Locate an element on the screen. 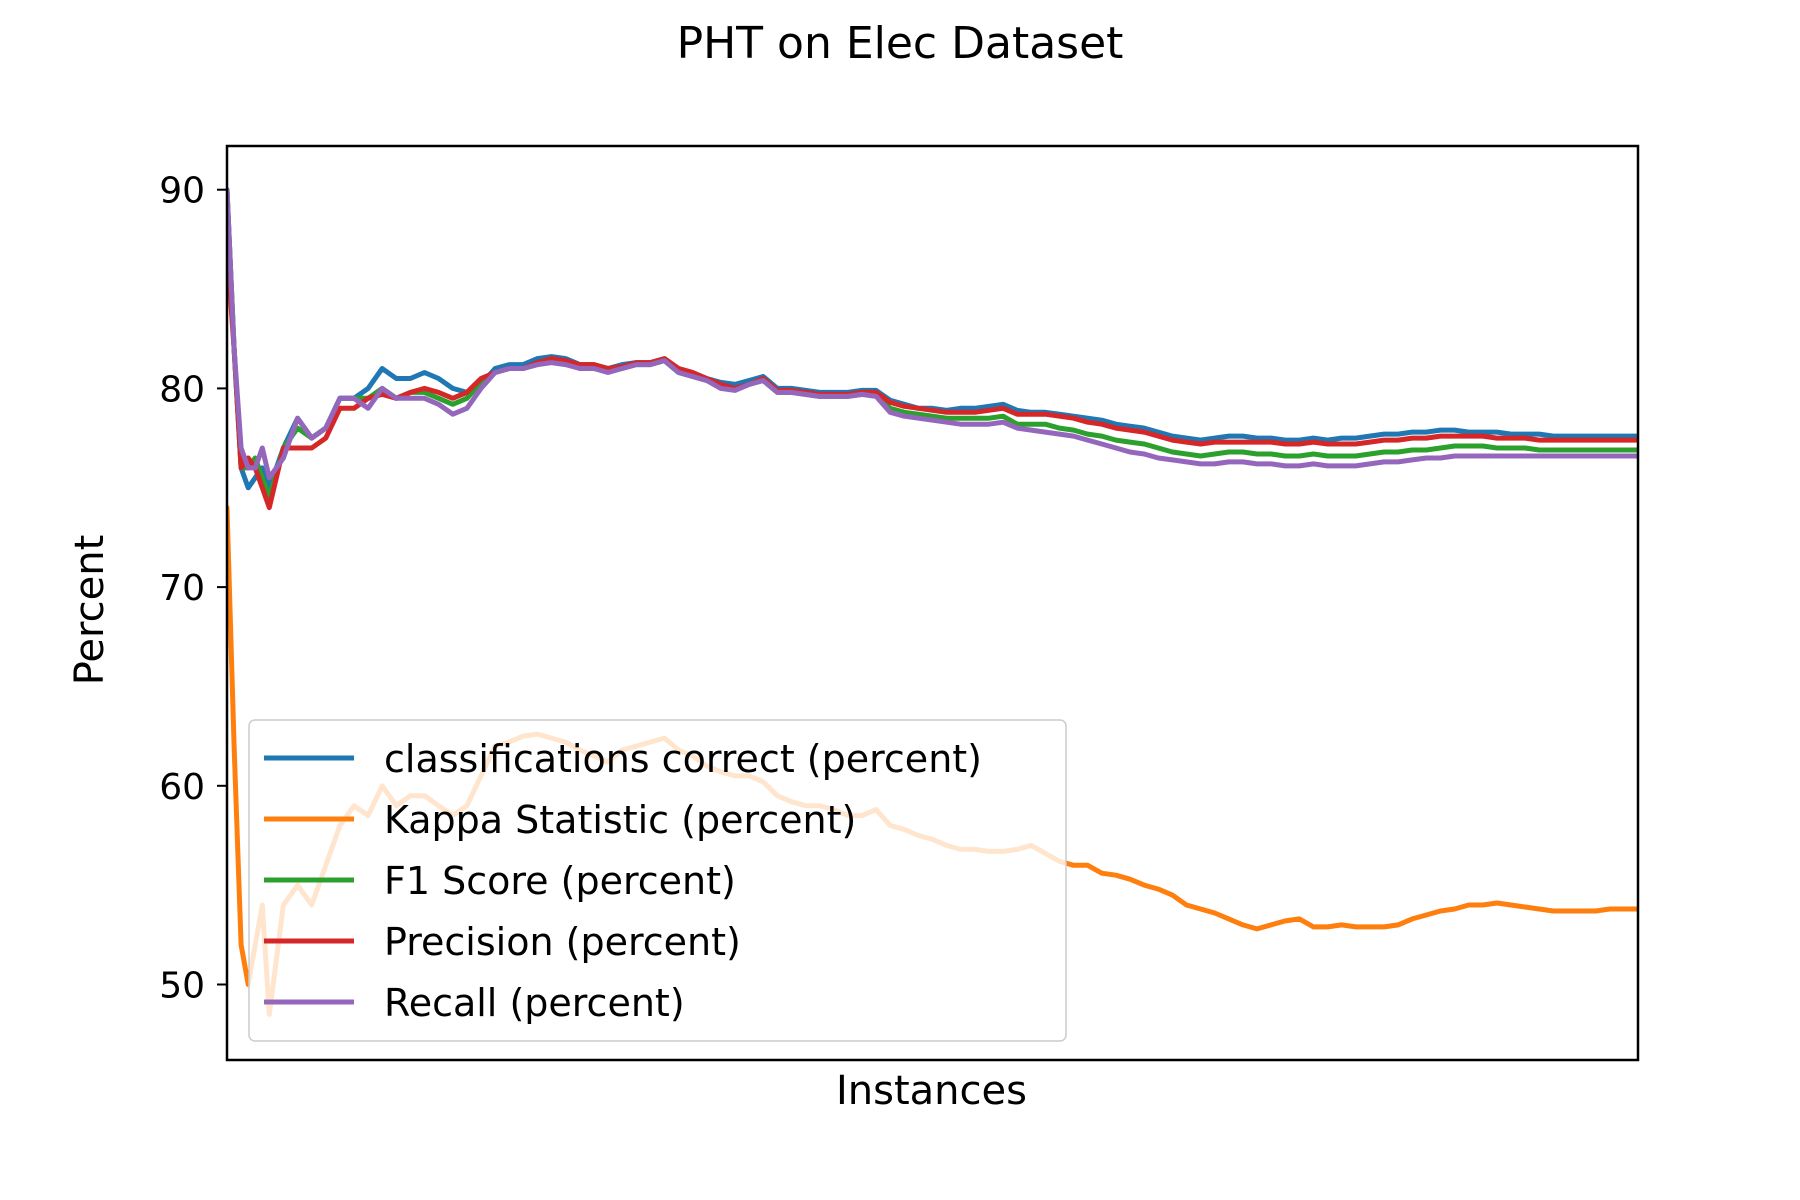 The height and width of the screenshot is (1200, 1800). legend-label: Kappa Statistic (percent) is located at coordinates (620, 820).